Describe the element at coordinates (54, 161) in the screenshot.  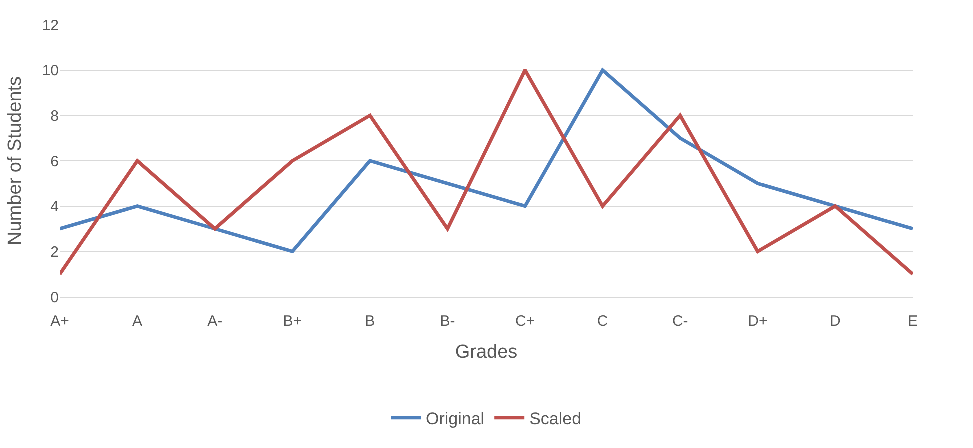
I see `y-tick-label: 6` at that location.